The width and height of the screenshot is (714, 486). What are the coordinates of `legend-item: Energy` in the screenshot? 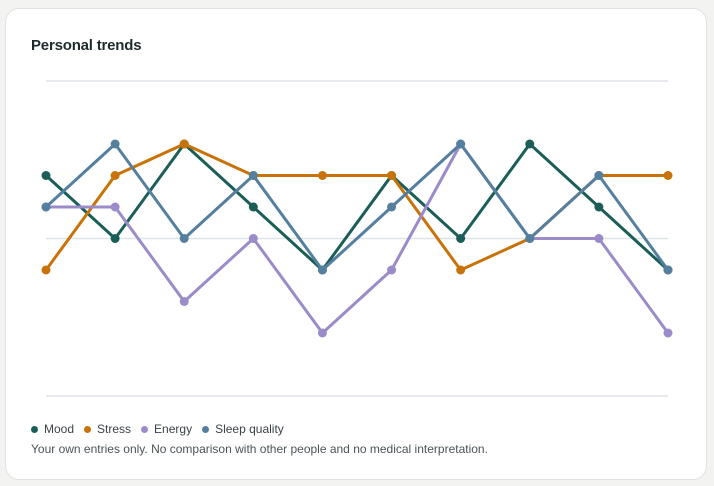 It's located at (166, 429).